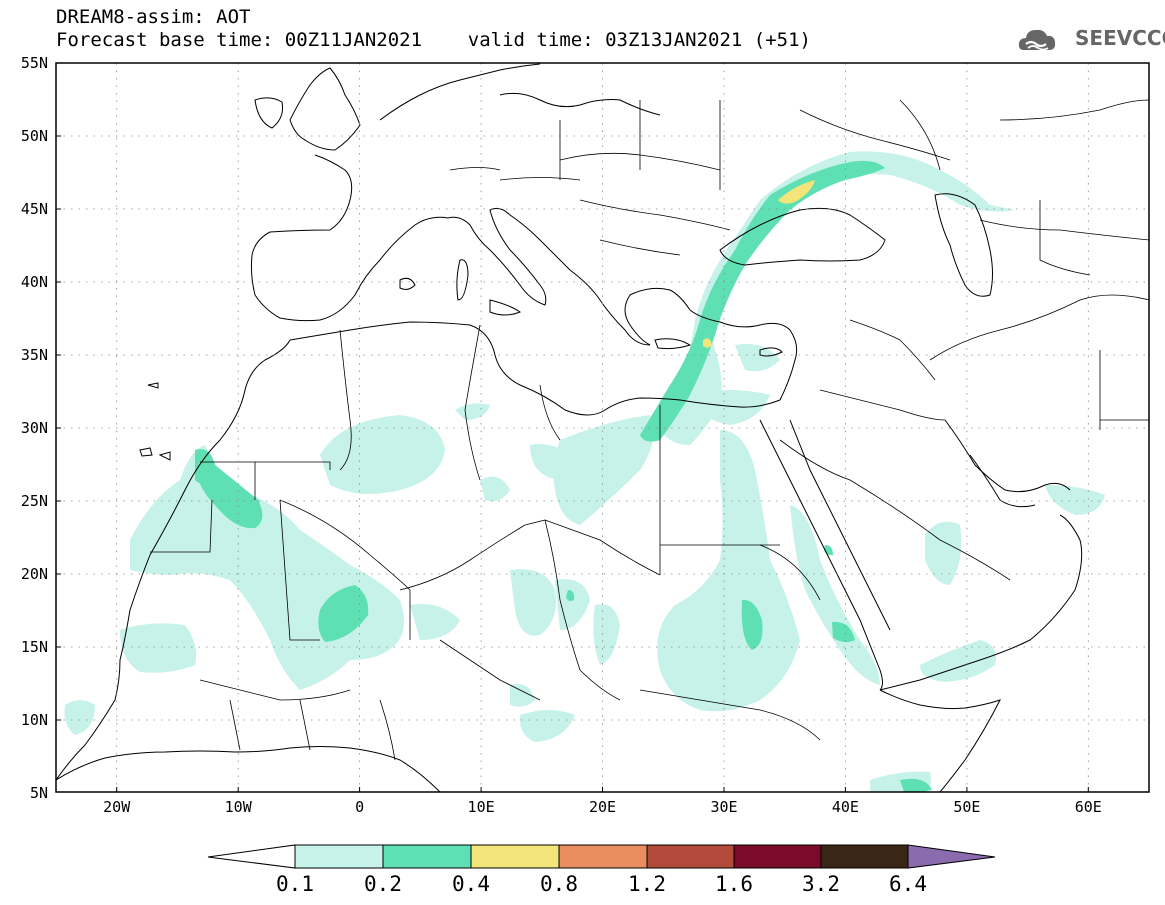  I want to click on colorbar-label: 0.8, so click(559, 884).